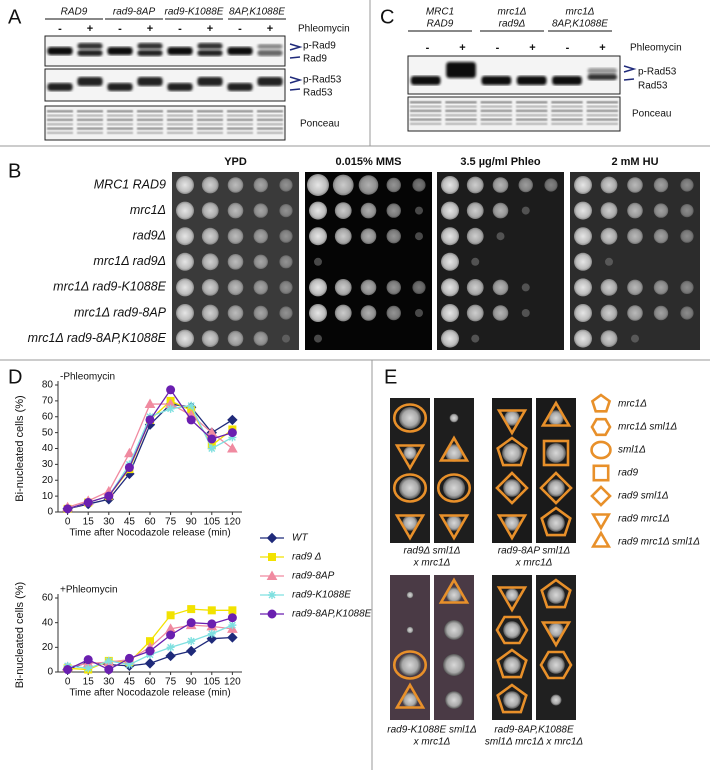 Image resolution: width=710 pixels, height=770 pixels. Describe the element at coordinates (296, 83) in the screenshot. I see `brace` at that location.